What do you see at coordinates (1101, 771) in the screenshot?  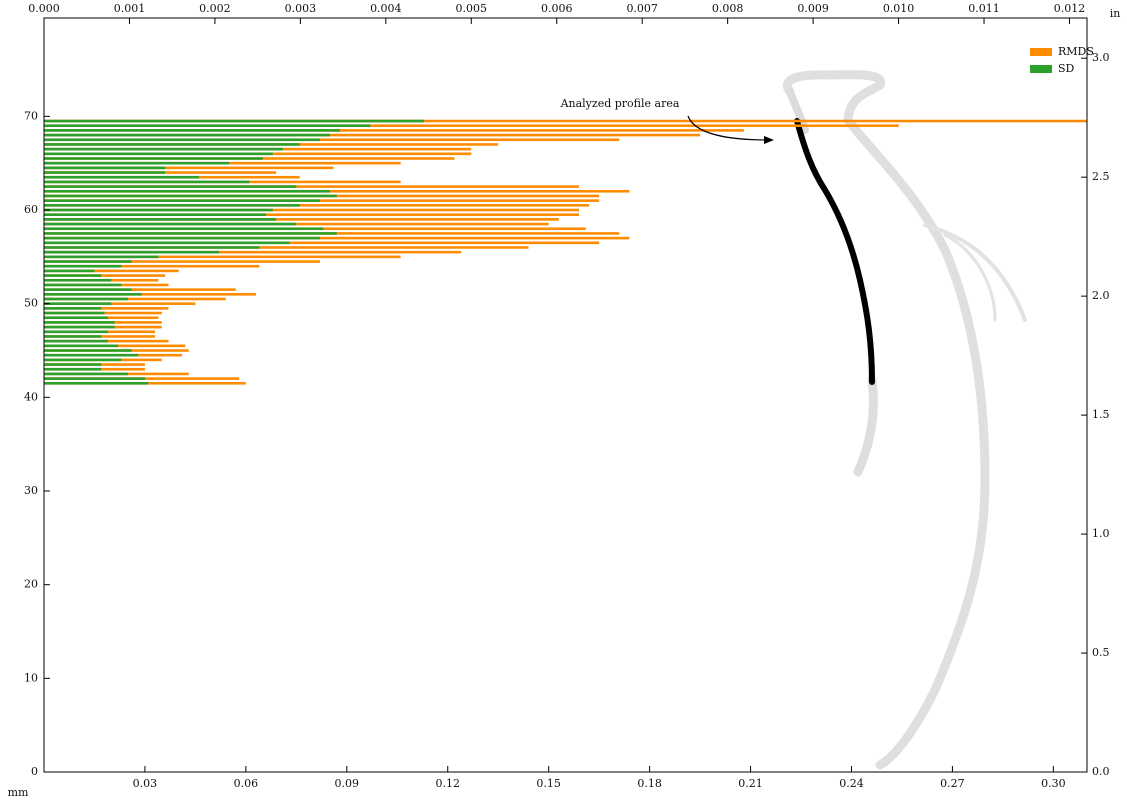 I see `y2-tick-label: 0.0` at bounding box center [1101, 771].